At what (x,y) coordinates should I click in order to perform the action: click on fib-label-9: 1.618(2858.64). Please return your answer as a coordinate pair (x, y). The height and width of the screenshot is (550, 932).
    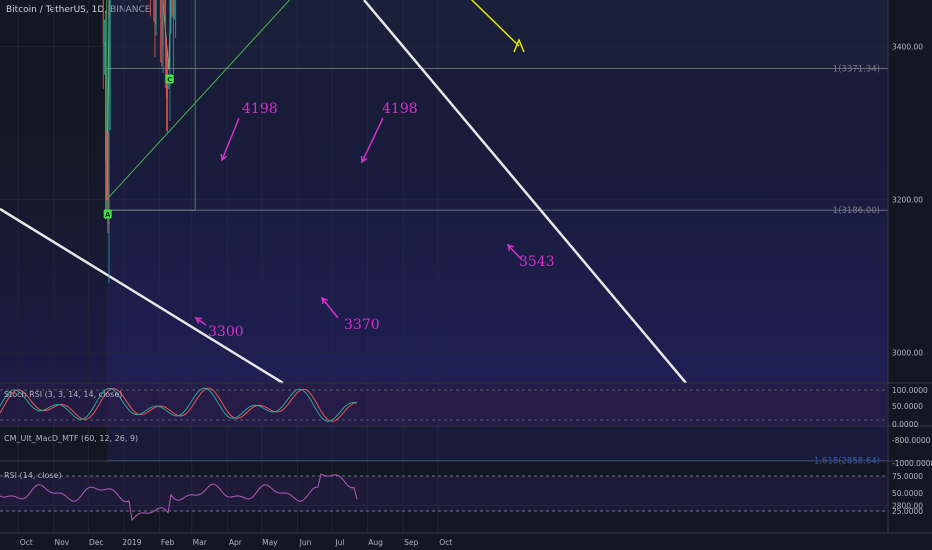
    Looking at the image, I should click on (847, 462).